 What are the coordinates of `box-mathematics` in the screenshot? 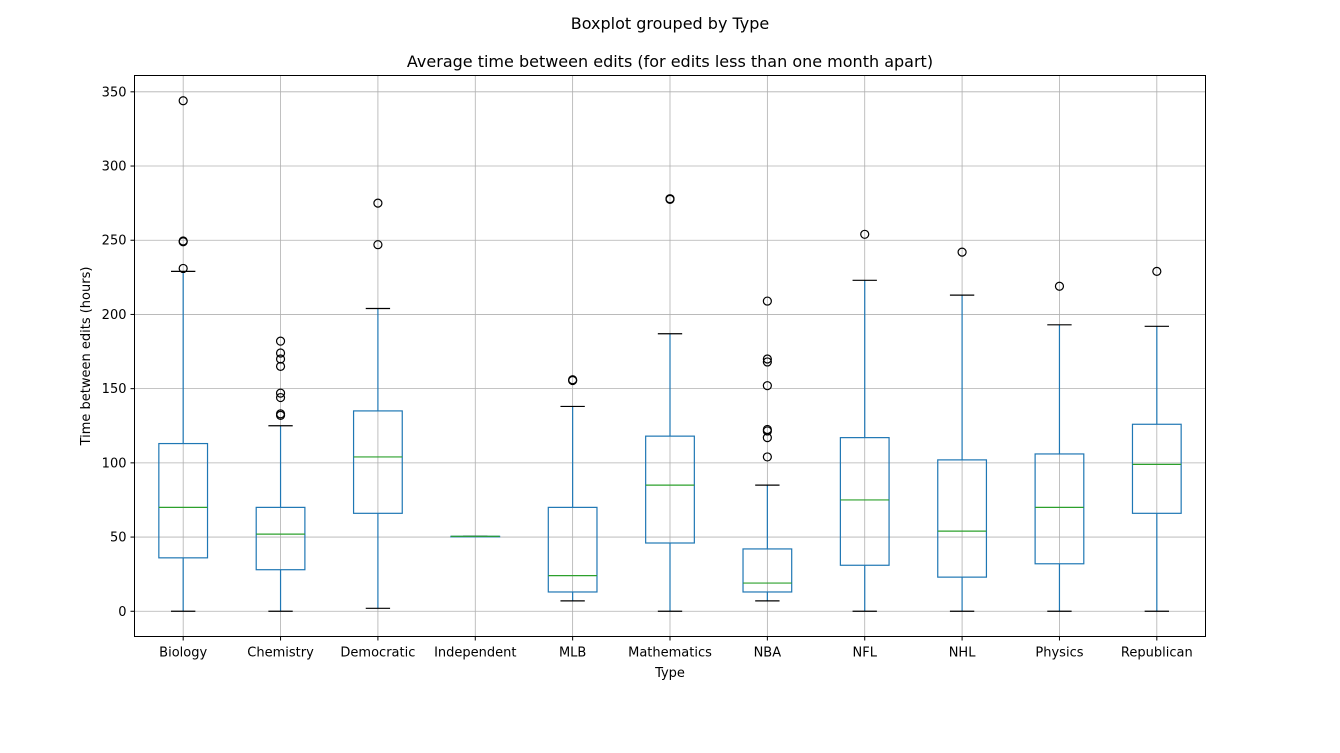 It's located at (670, 403).